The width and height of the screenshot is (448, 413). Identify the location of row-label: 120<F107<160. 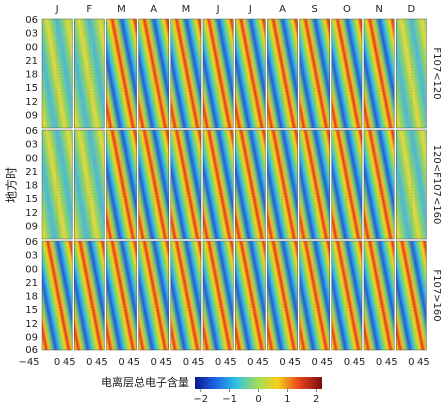
(436, 185).